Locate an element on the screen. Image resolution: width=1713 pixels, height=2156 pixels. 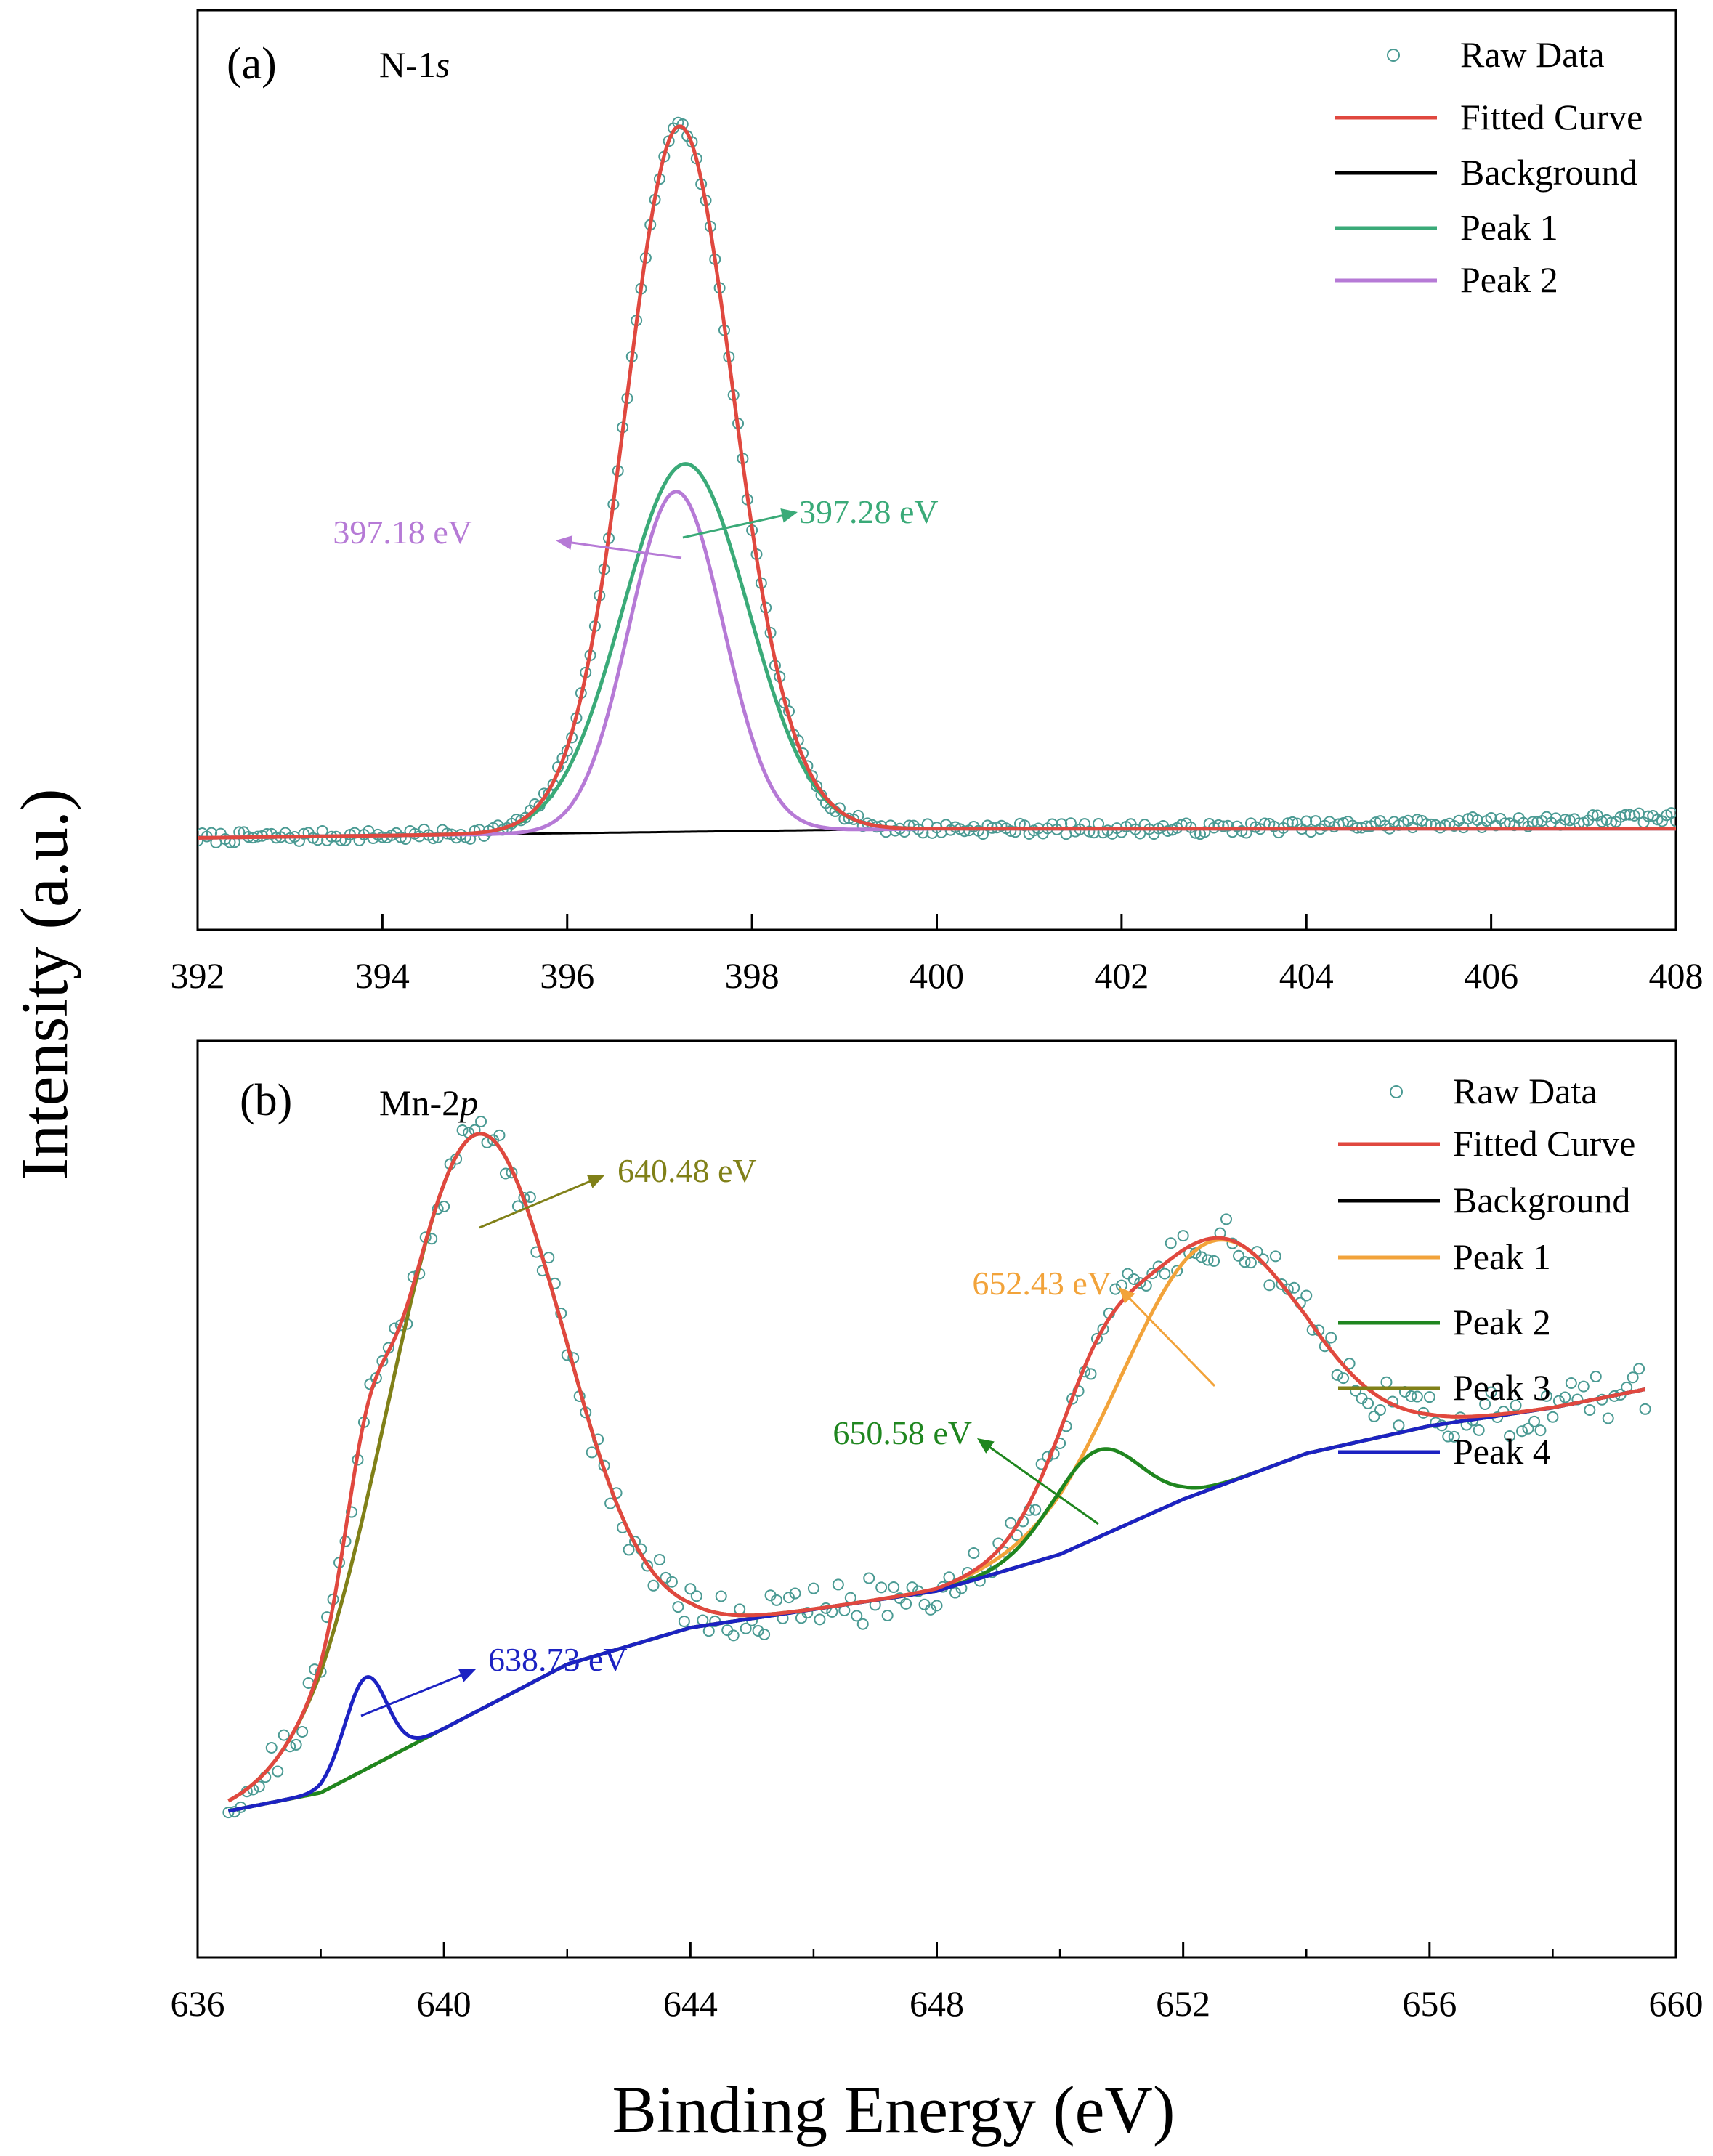
element-orbital: p is located at coordinates (468, 1102).